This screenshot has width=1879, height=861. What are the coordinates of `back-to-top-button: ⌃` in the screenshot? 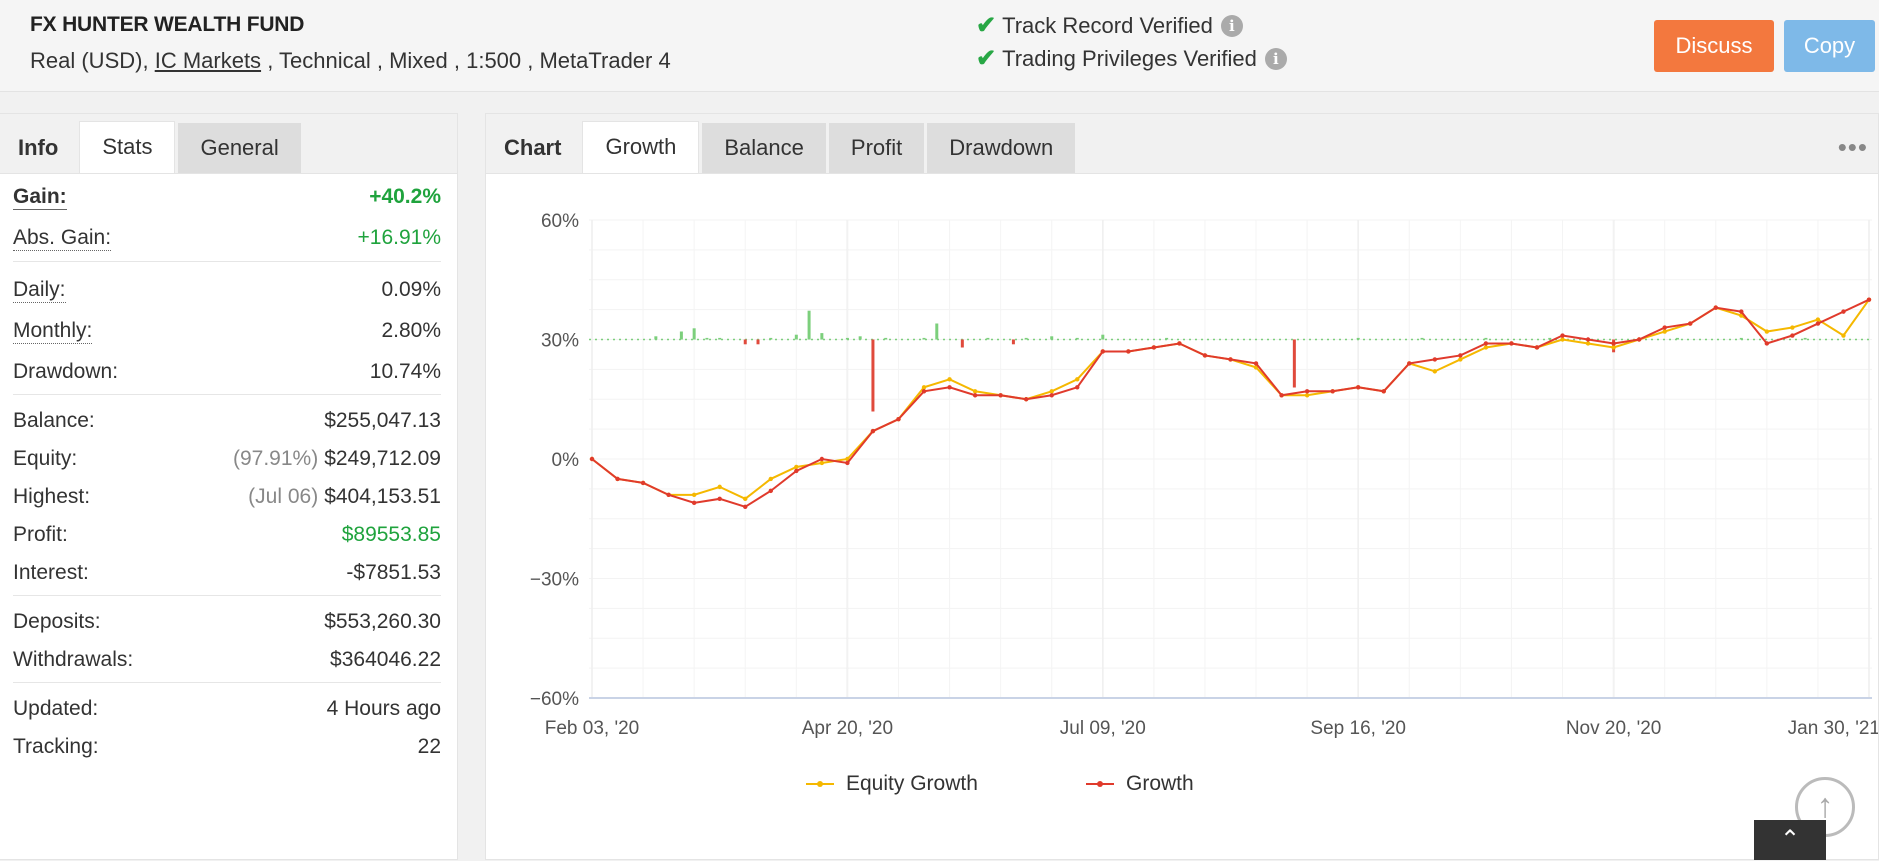 It's located at (1790, 840).